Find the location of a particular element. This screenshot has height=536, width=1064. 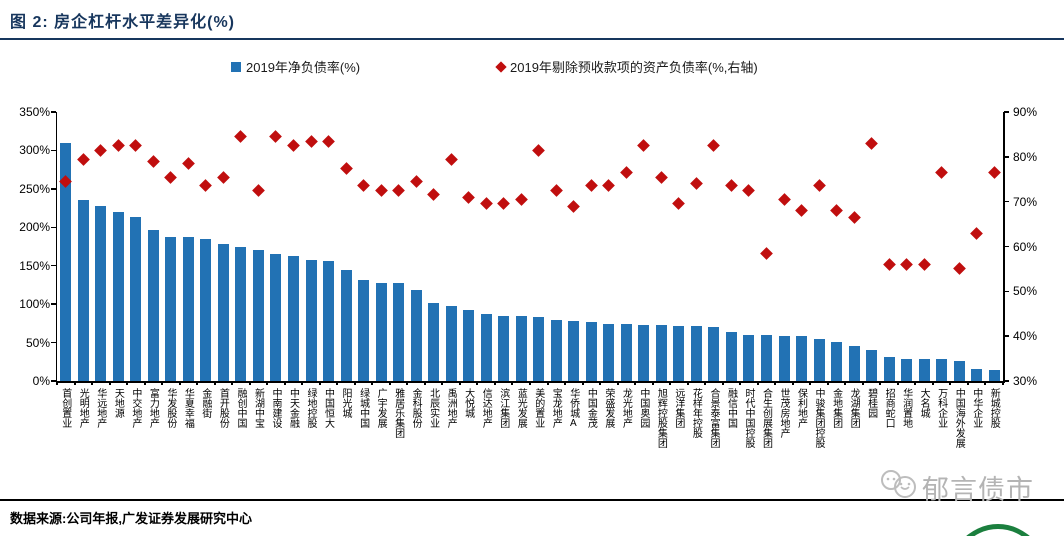

y-axis-right-label: 50% is located at coordinates (1025, 291).